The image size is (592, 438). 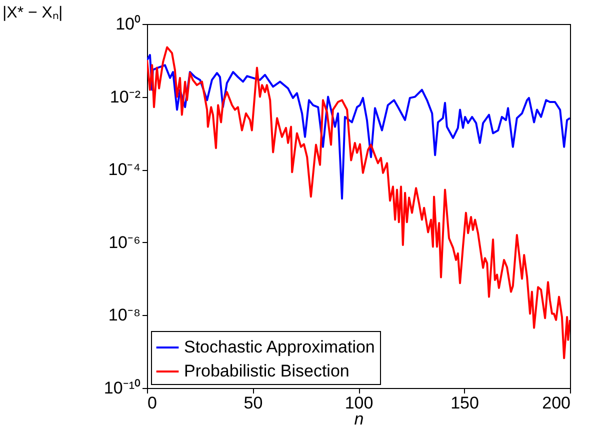 I want to click on y-tick-label: 10⁻⁸, so click(x=124, y=315).